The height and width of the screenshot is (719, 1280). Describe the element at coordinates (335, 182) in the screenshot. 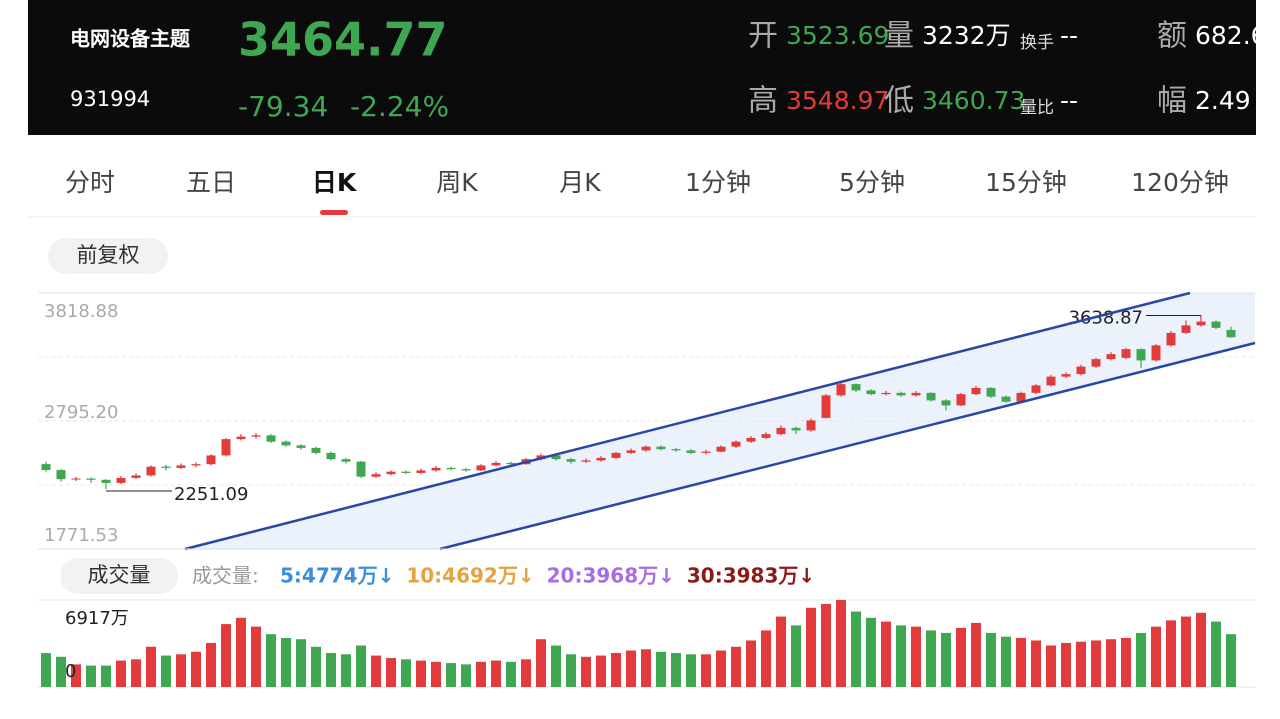

I see `tab: 日K` at that location.